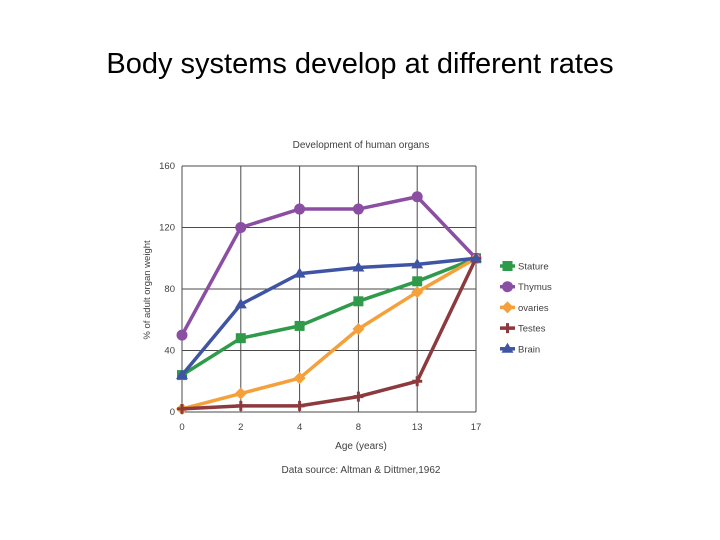 The height and width of the screenshot is (540, 720). What do you see at coordinates (358, 427) in the screenshot?
I see `x-tick-label: 8` at bounding box center [358, 427].